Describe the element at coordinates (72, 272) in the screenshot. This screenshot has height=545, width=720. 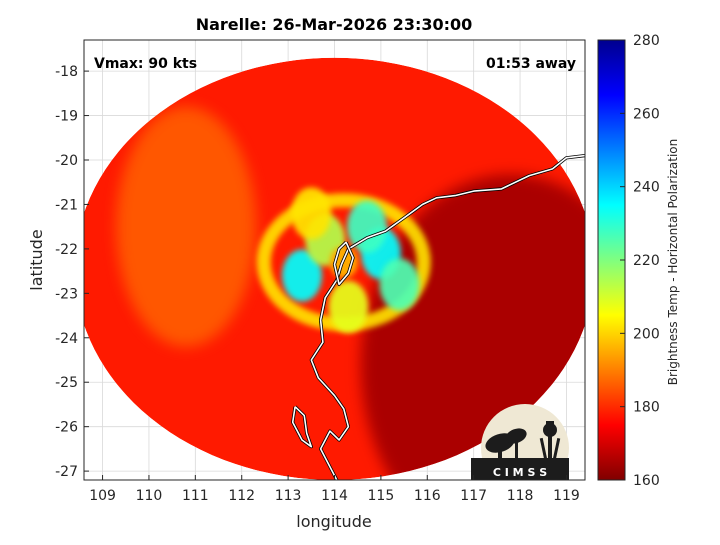
I see `y-axis: -18 -19 -20 -21 -22 -23 -24 -25 -26 -27` at that location.